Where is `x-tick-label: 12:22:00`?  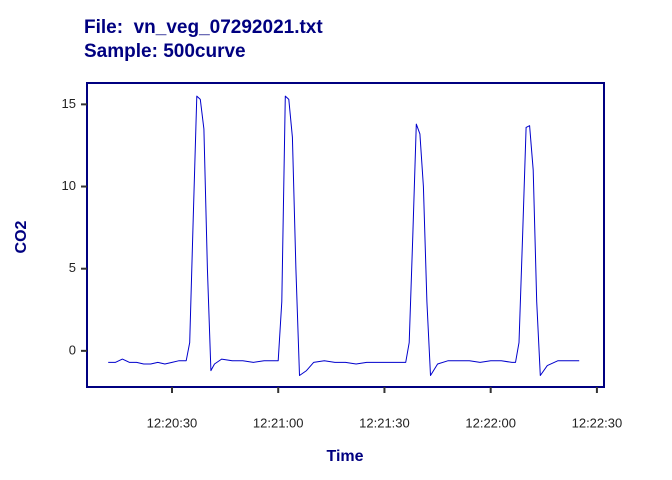 x-tick-label: 12:22:00 is located at coordinates (490, 422).